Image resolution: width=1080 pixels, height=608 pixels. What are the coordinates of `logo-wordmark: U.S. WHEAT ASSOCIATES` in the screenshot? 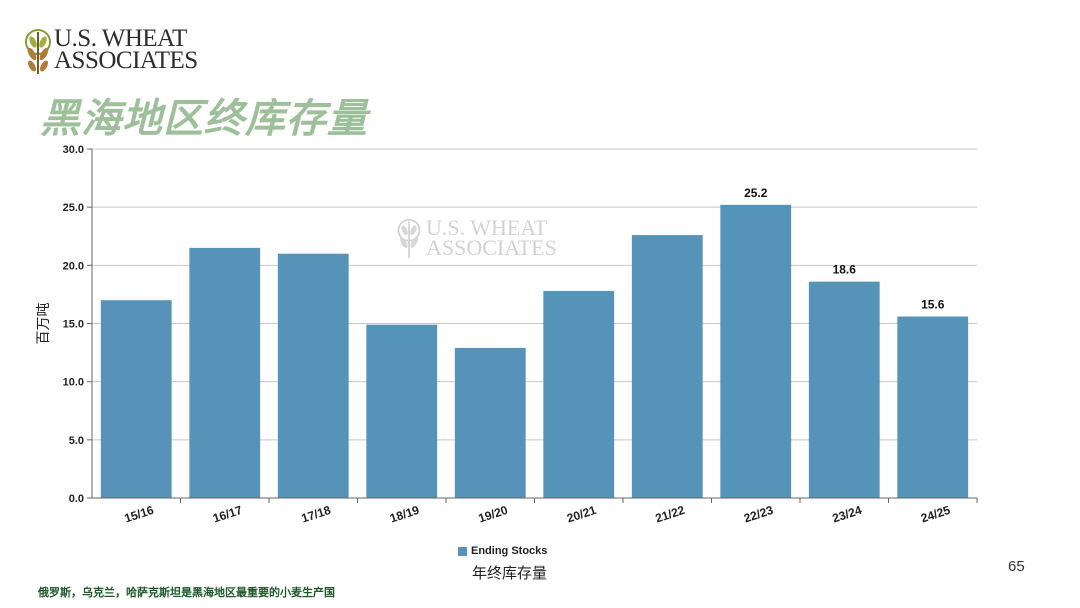 It's located at (126, 49).